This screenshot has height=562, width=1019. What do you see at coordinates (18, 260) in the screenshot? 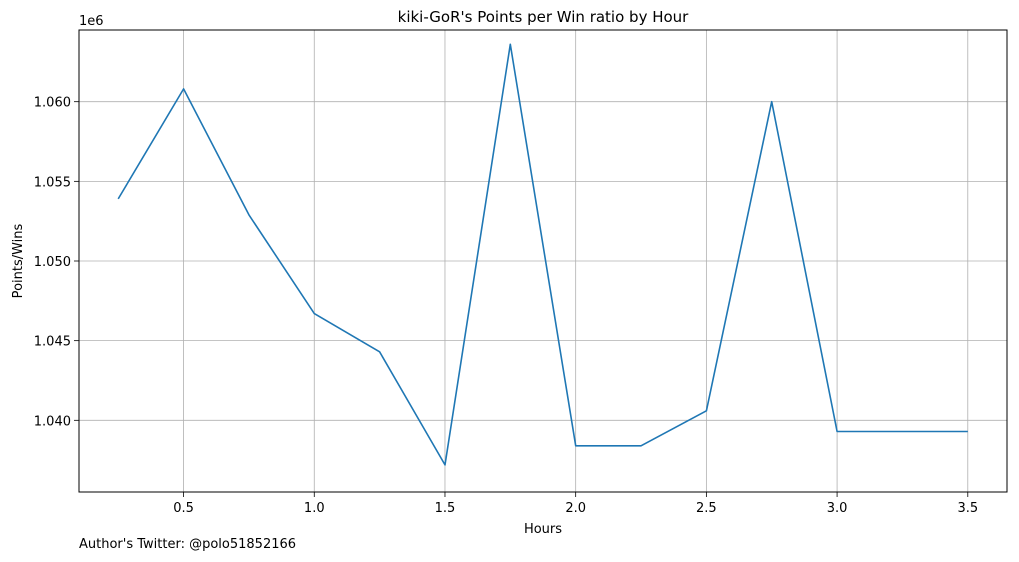
I see `y-axis-label: Points/Wins` at bounding box center [18, 260].